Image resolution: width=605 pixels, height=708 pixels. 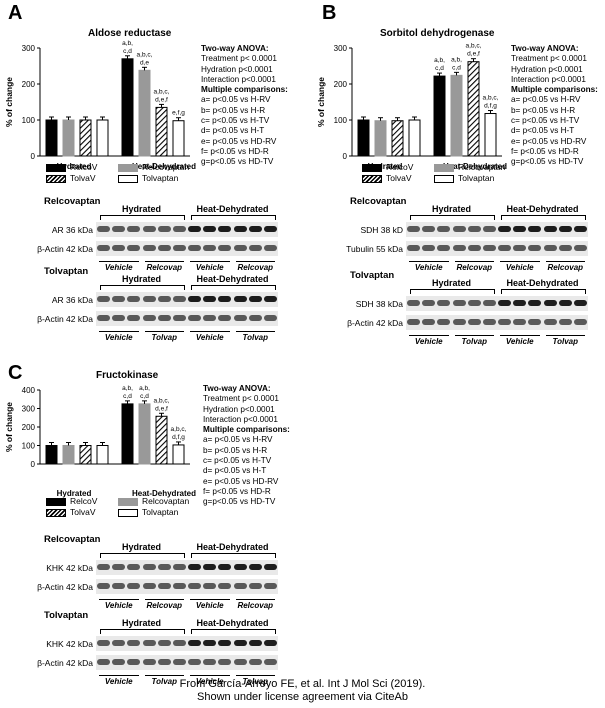 I want to click on stats-line: Treatment p< 0.0001, so click(x=549, y=59).